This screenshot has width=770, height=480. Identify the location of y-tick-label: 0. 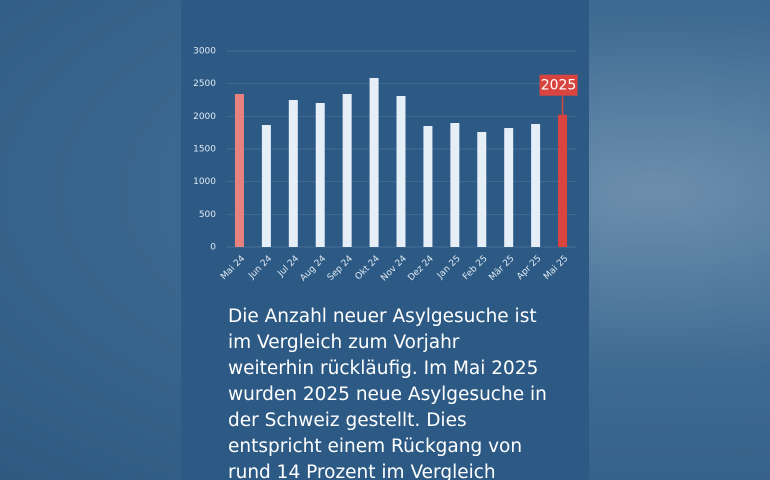
(213, 248).